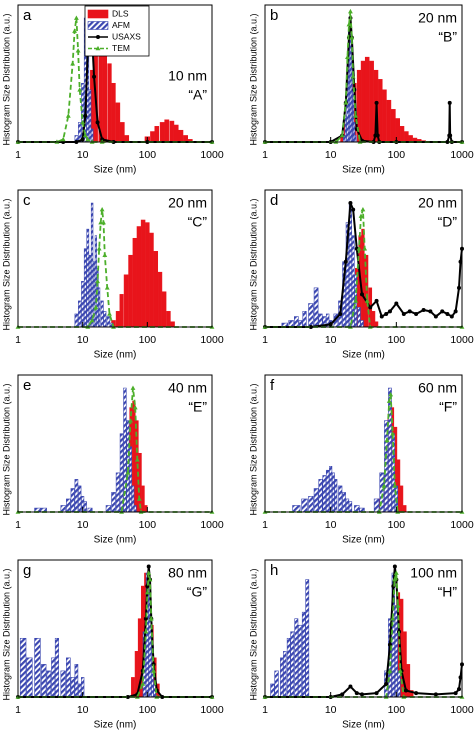 The height and width of the screenshot is (748, 474). What do you see at coordinates (363, 628) in the screenshot?
I see `plot-frame` at bounding box center [363, 628].